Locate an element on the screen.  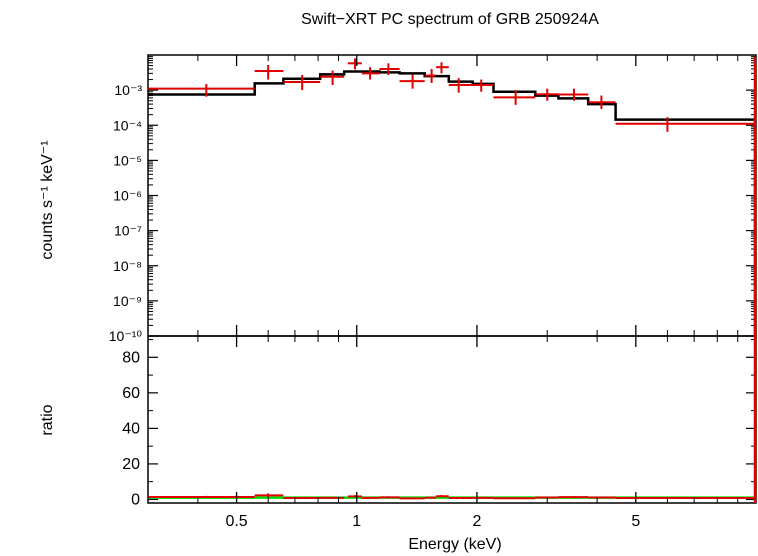
bottom-y-tick-label: 40 is located at coordinates (131, 428).